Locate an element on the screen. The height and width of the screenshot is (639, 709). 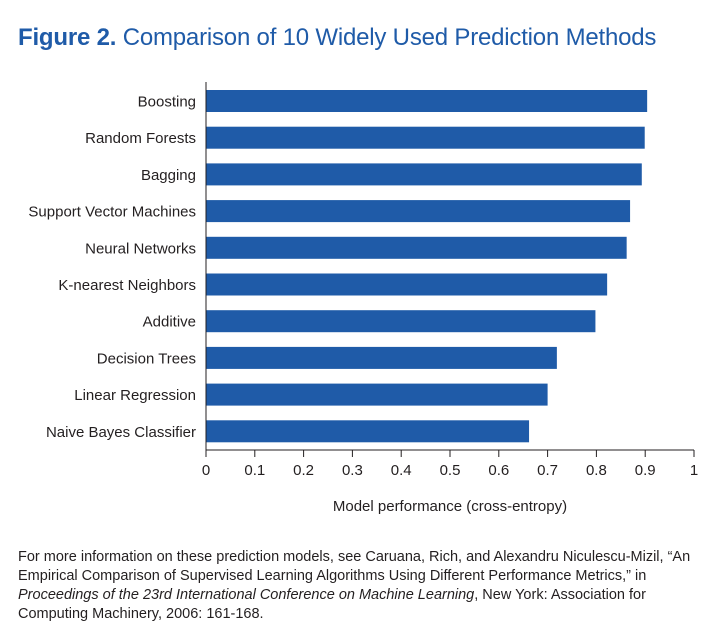
category-label: Naive Bayes Classifier is located at coordinates (121, 432).